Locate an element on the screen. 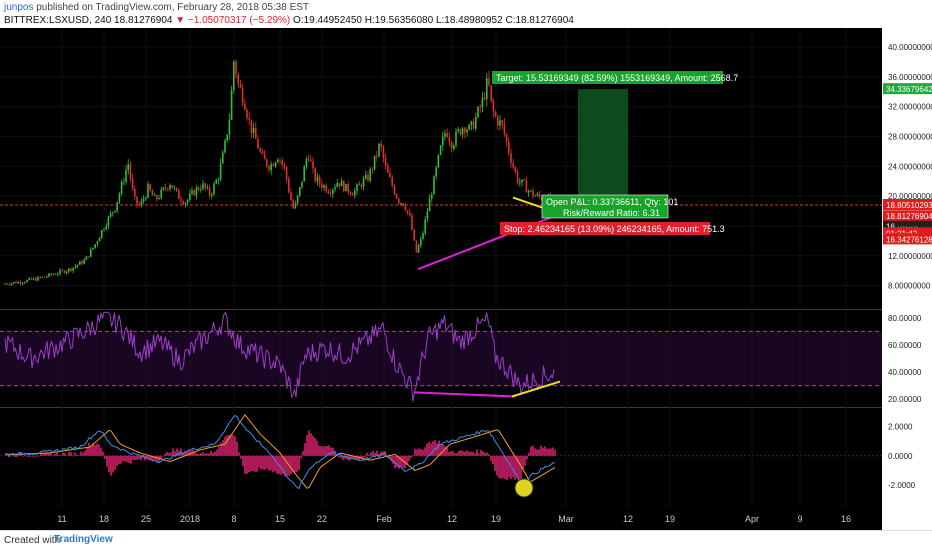  price-level-label: 18.81276904 is located at coordinates (909, 216).